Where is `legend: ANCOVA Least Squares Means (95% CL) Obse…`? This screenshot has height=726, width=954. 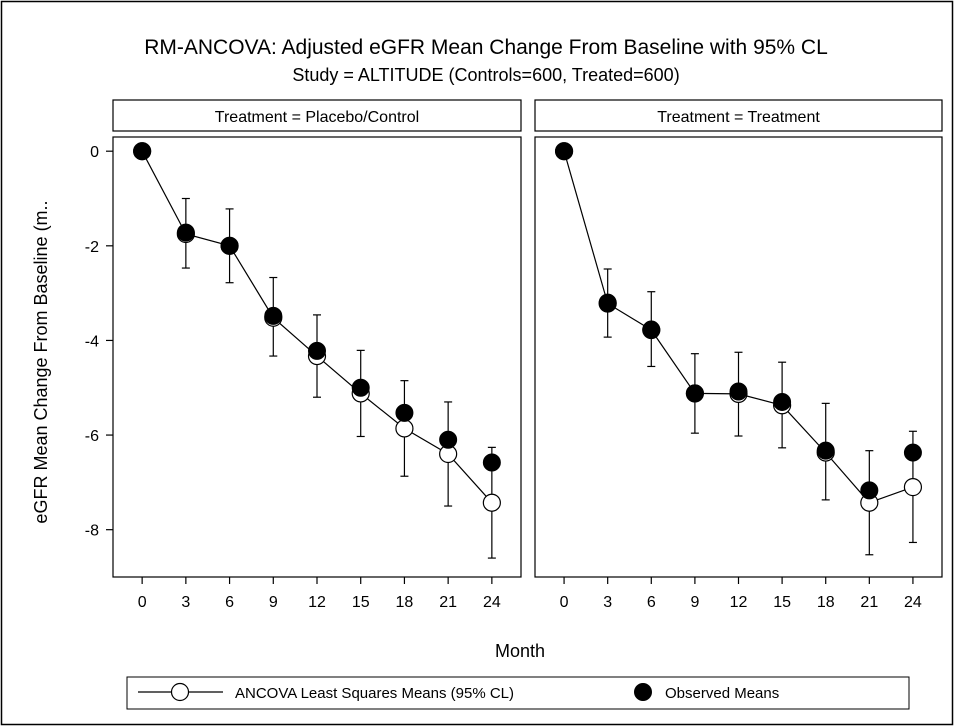 legend: ANCOVA Least Squares Means (95% CL) Obse… is located at coordinates (518, 693).